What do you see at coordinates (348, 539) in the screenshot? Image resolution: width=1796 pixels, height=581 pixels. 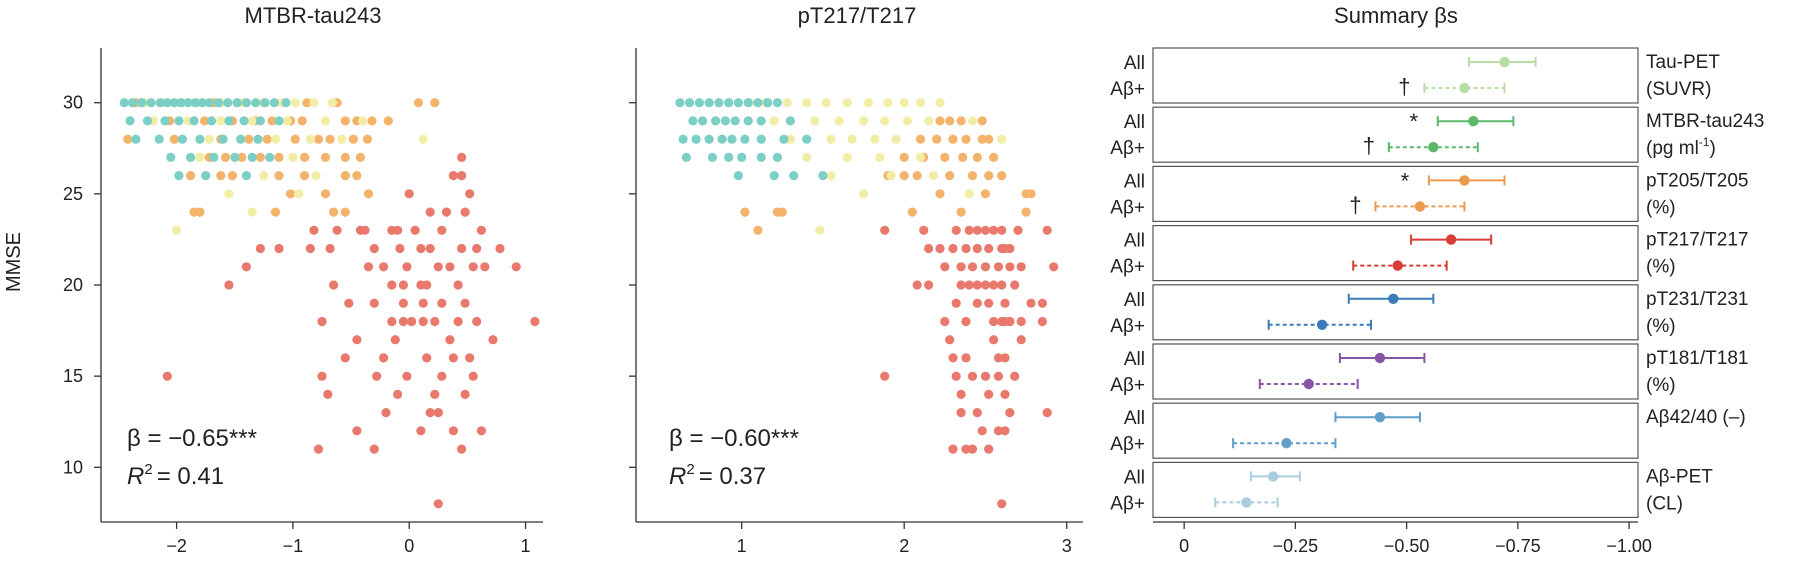 I see `x-ticks: −2 −1 0 1` at bounding box center [348, 539].